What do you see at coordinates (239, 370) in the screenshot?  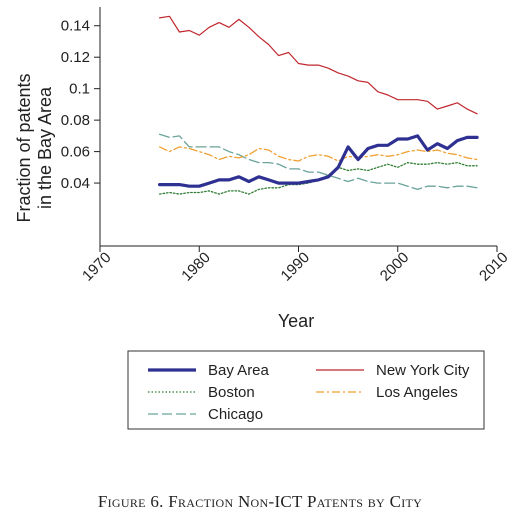 I see `legend-label-bay-area: Bay Area` at bounding box center [239, 370].